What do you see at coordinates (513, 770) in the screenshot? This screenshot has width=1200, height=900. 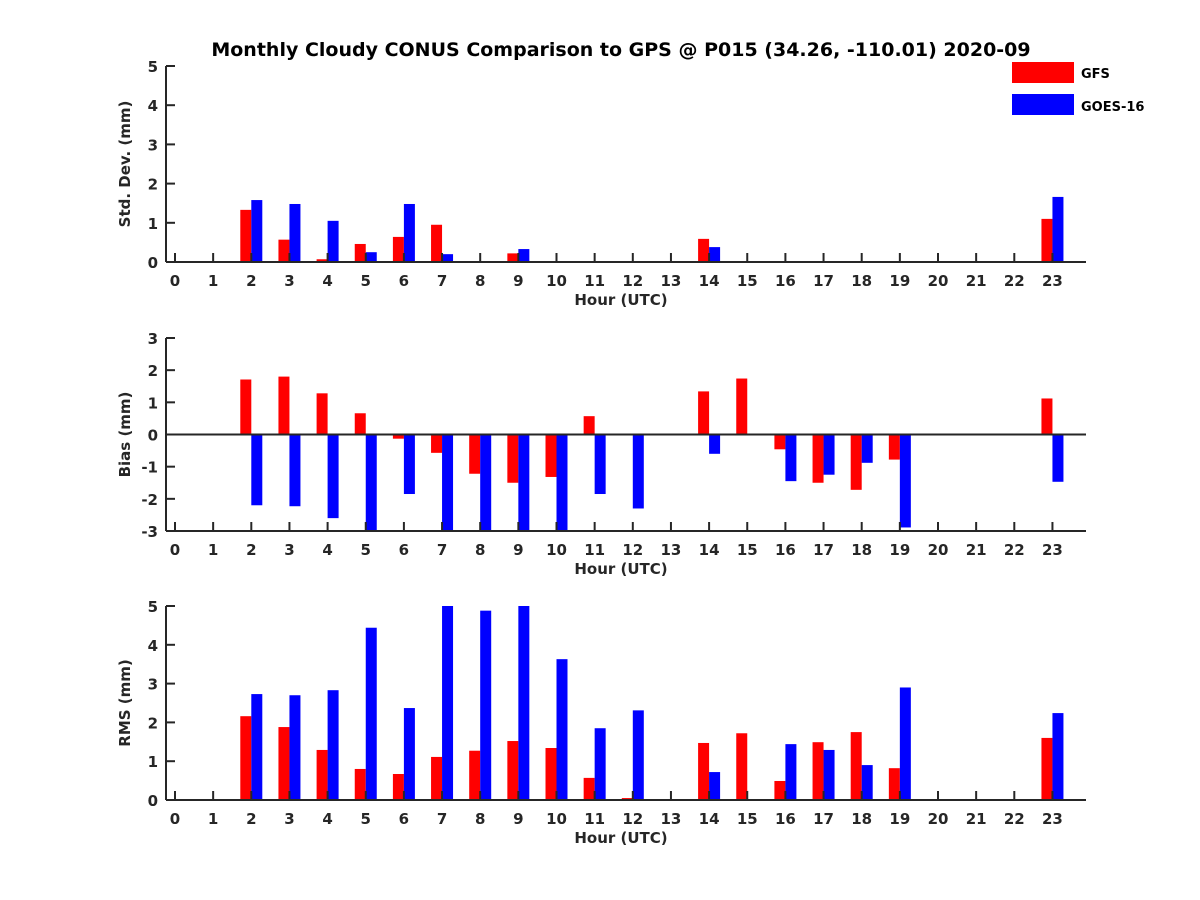 I see `bar-rms-gfs-h9` at bounding box center [513, 770].